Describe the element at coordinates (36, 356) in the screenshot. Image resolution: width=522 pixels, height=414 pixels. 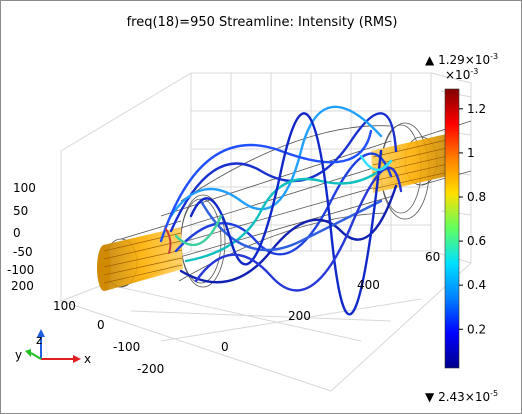
I see `triad-y-axis` at that location.